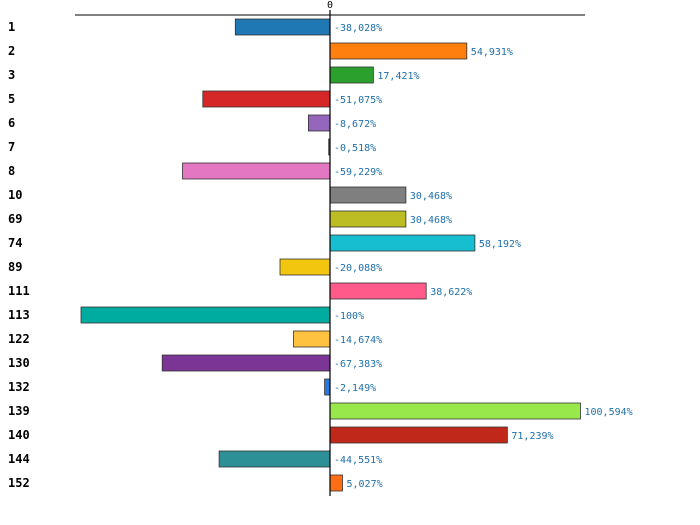  Describe the element at coordinates (365, 484) in the screenshot. I see `value-label-152: 5,027%` at that location.